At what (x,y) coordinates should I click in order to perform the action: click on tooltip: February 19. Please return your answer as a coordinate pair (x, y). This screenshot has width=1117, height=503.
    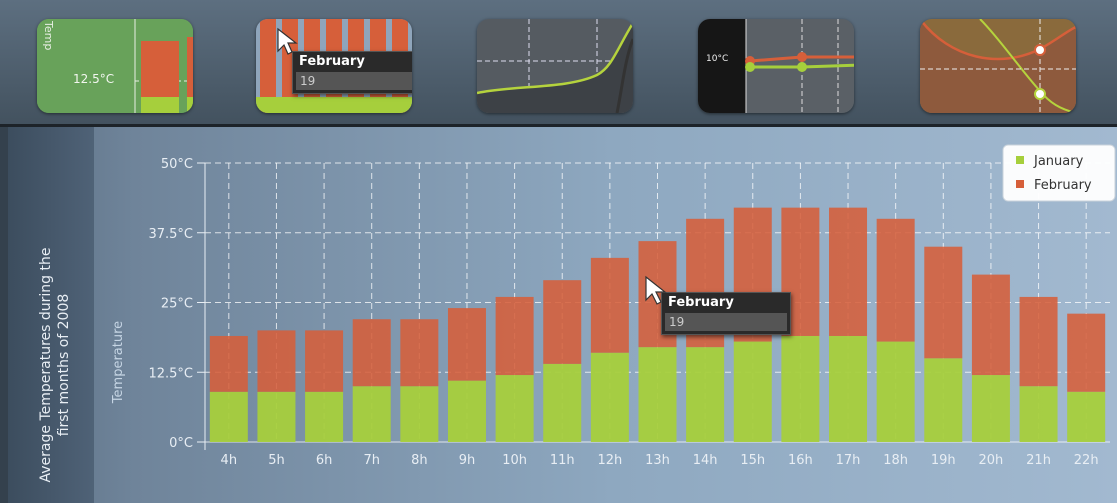
    Looking at the image, I should click on (726, 313).